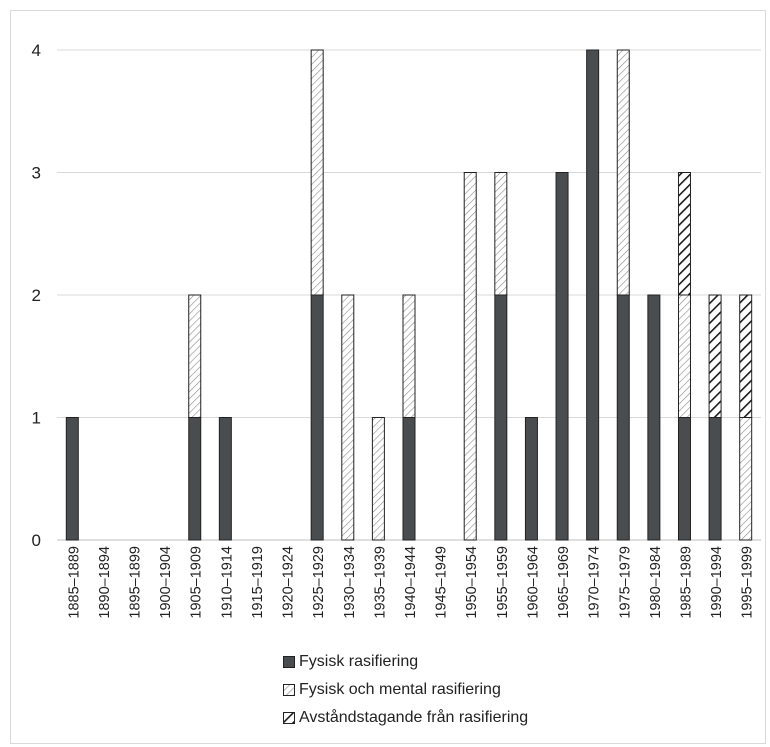 The width and height of the screenshot is (770, 747). What do you see at coordinates (227, 582) in the screenshot?
I see `x-tick-label: 1910–1914` at bounding box center [227, 582].